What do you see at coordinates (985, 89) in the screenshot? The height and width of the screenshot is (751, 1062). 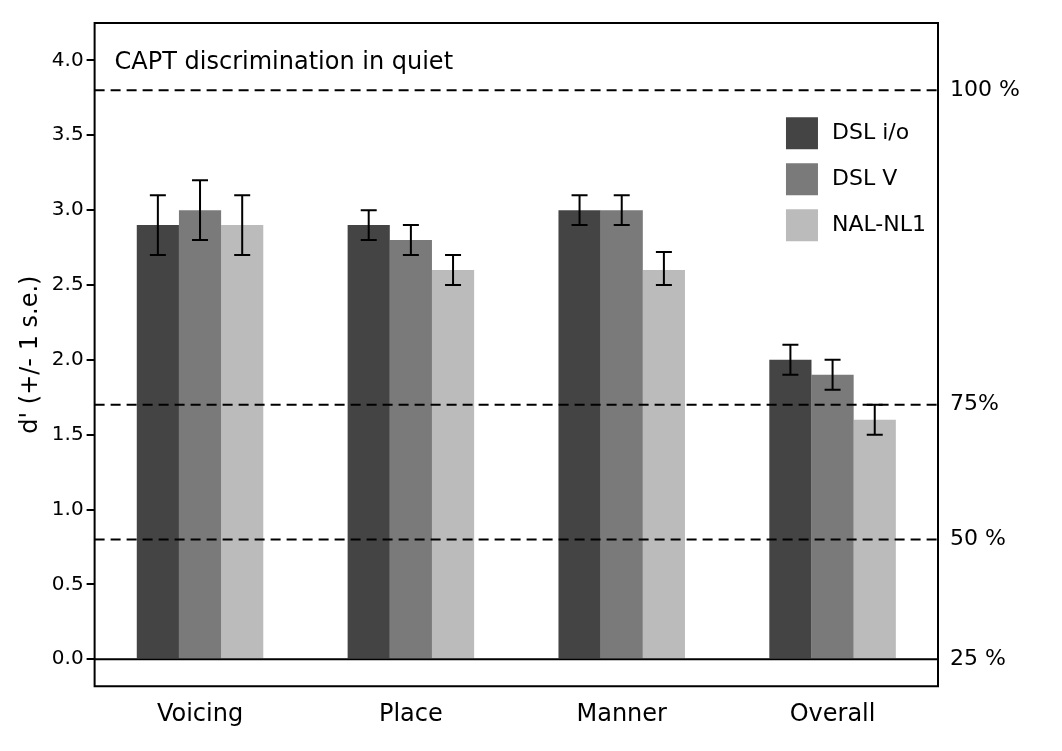 I see `text: 100 %` at bounding box center [985, 89].